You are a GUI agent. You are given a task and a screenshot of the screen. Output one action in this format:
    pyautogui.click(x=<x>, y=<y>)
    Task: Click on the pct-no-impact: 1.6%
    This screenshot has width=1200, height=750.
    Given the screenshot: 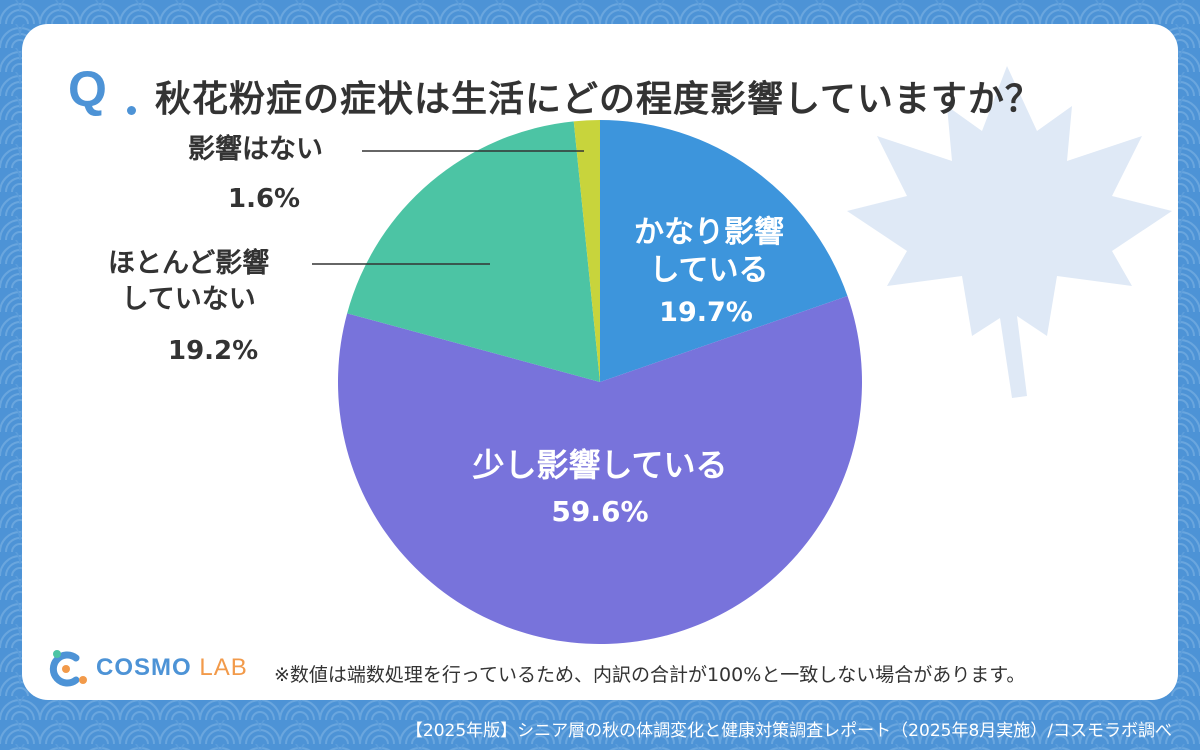 What is the action you would take?
    pyautogui.click(x=264, y=199)
    